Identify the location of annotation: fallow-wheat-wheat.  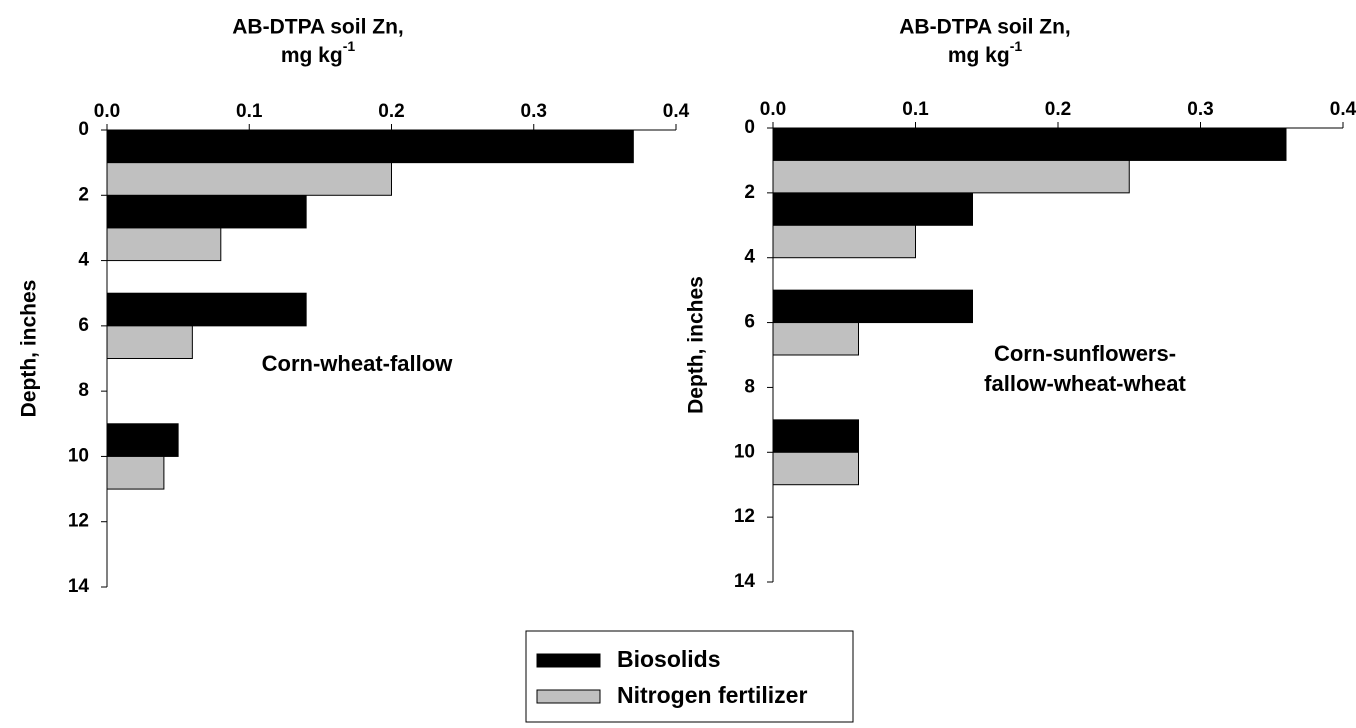
(1085, 383).